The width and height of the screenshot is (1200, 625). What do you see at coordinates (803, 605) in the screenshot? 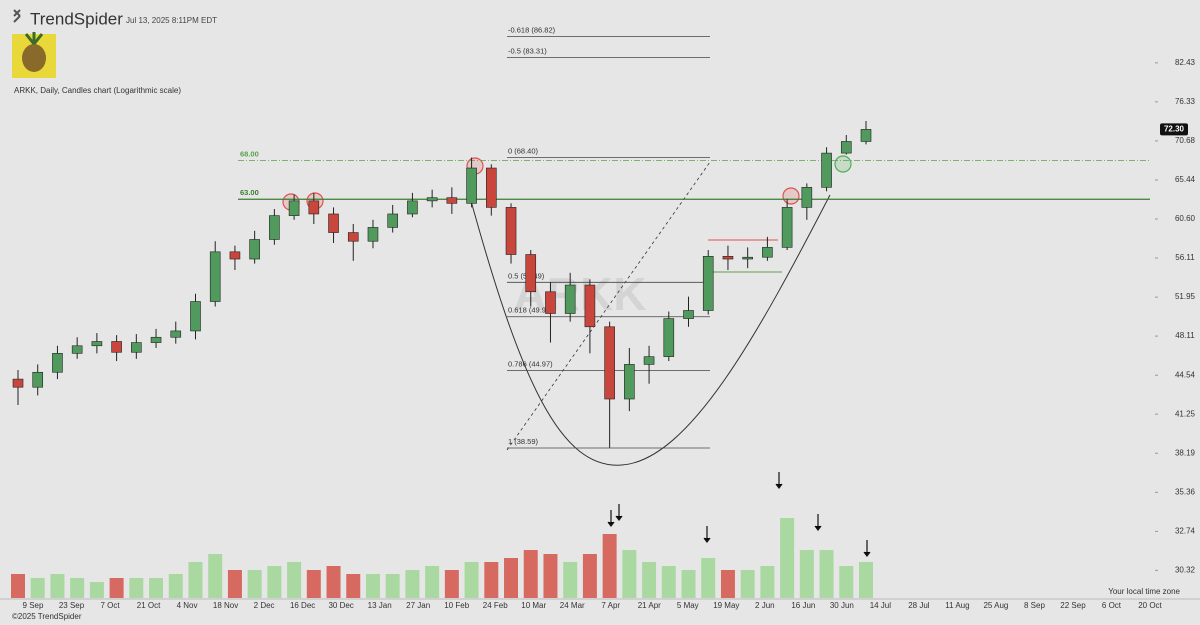
I see `x-tick-label: 16 Jun` at bounding box center [803, 605].